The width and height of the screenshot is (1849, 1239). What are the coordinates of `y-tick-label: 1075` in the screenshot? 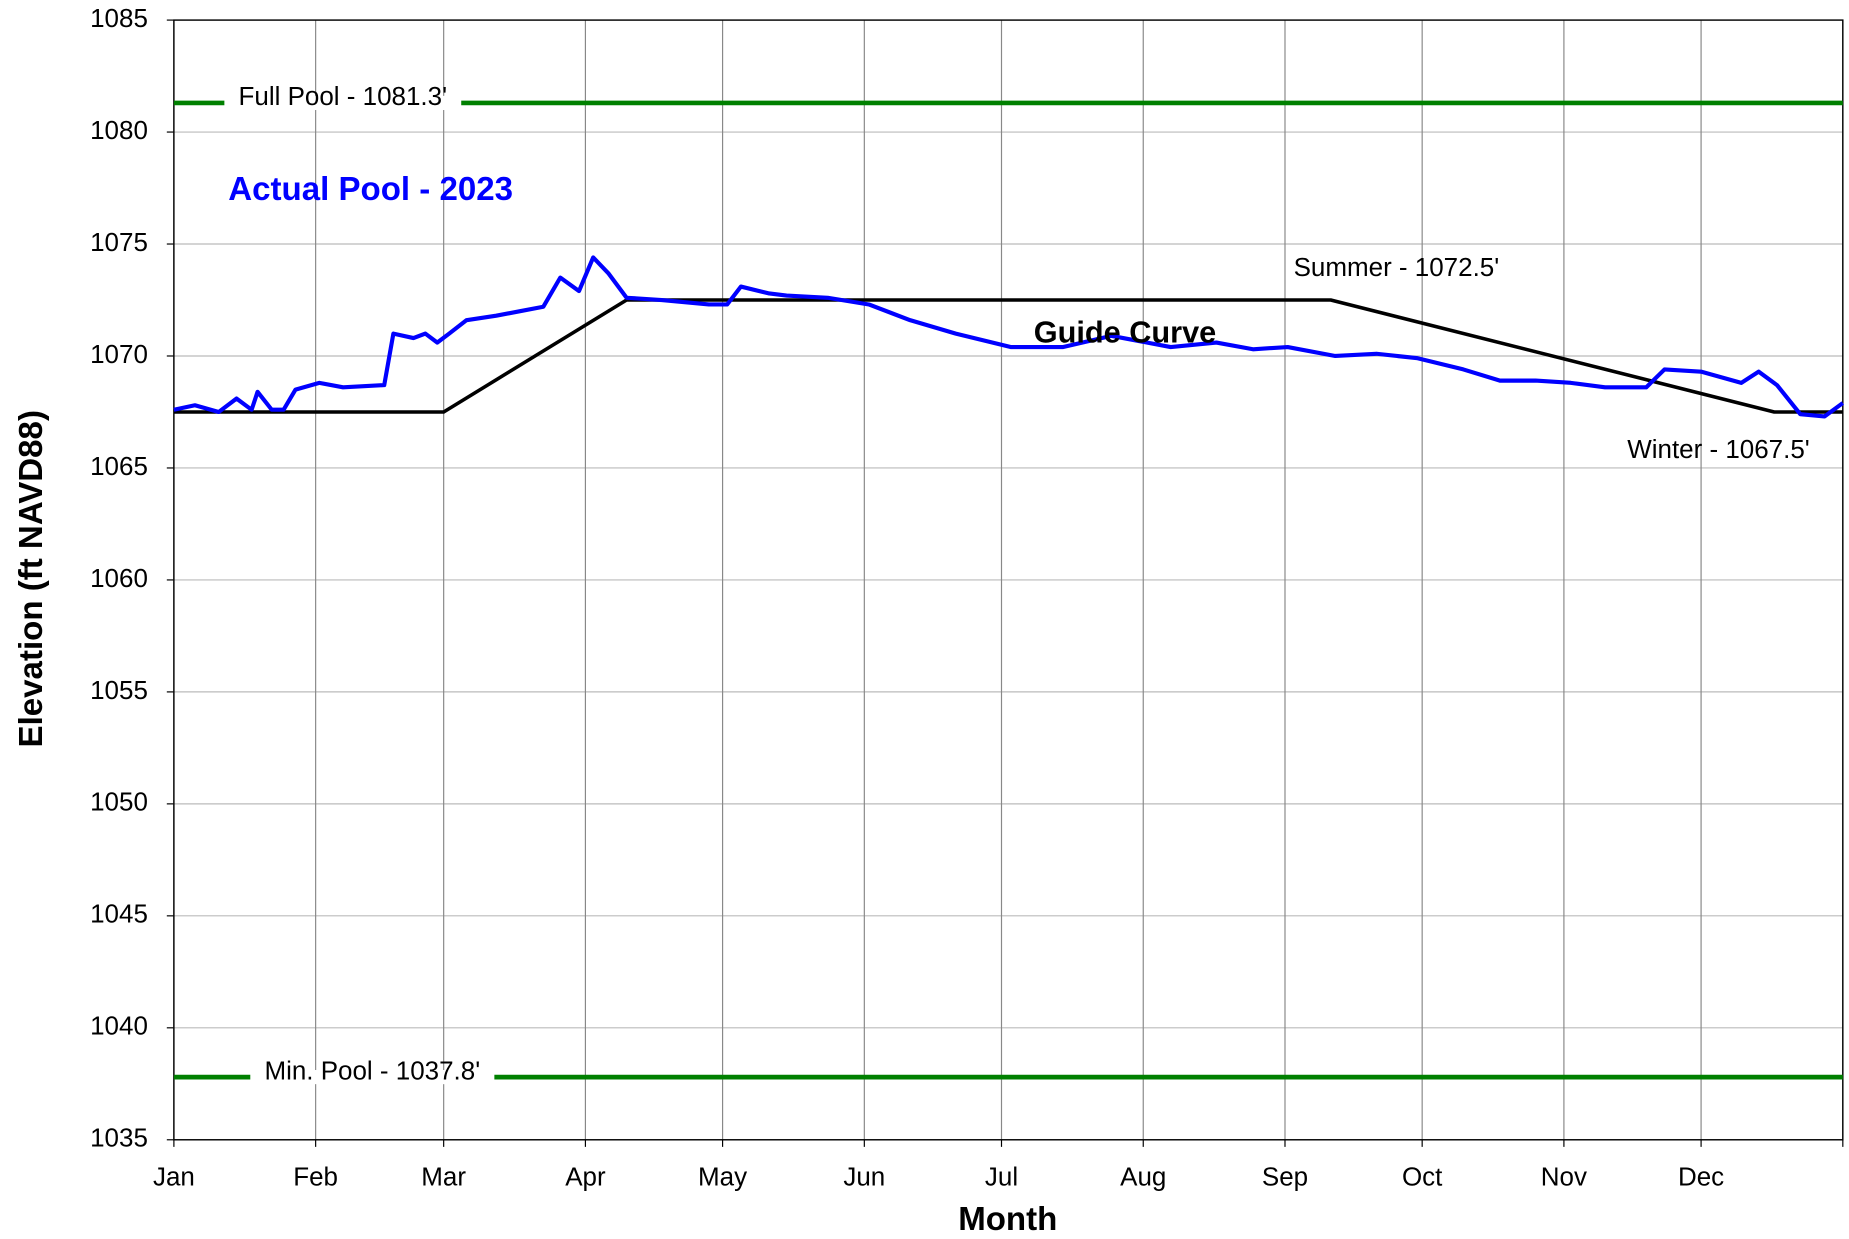 It's located at (119, 242).